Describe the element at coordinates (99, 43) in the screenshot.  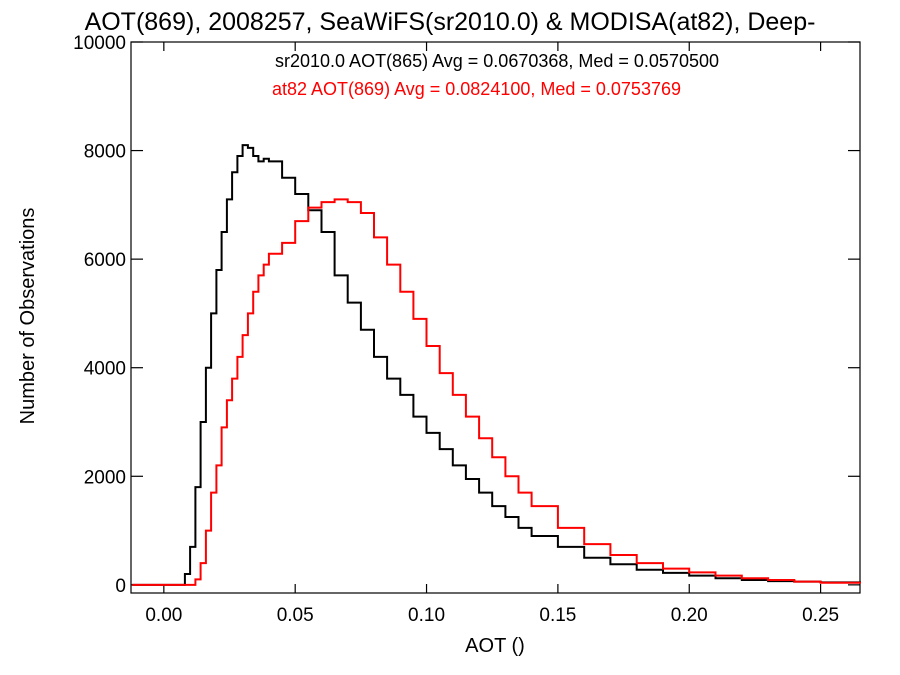
I see `y-tick-label: 10000` at that location.